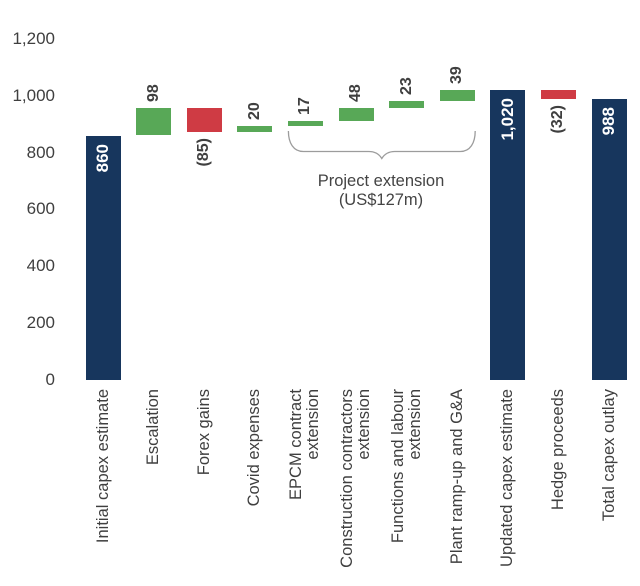  What do you see at coordinates (608, 121) in the screenshot?
I see `value-label-total-capex-outlay: 988` at bounding box center [608, 121].